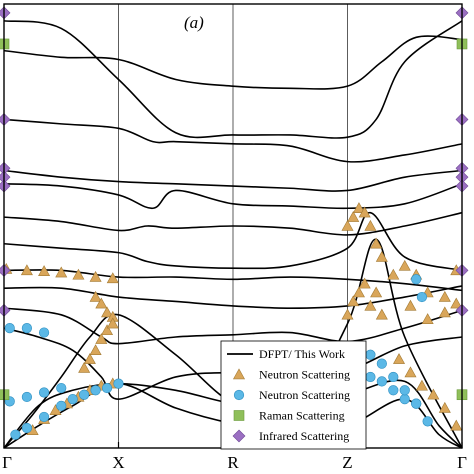 This screenshot has width=474, height=474. I want to click on x-tick-label-2: R, so click(233, 462).